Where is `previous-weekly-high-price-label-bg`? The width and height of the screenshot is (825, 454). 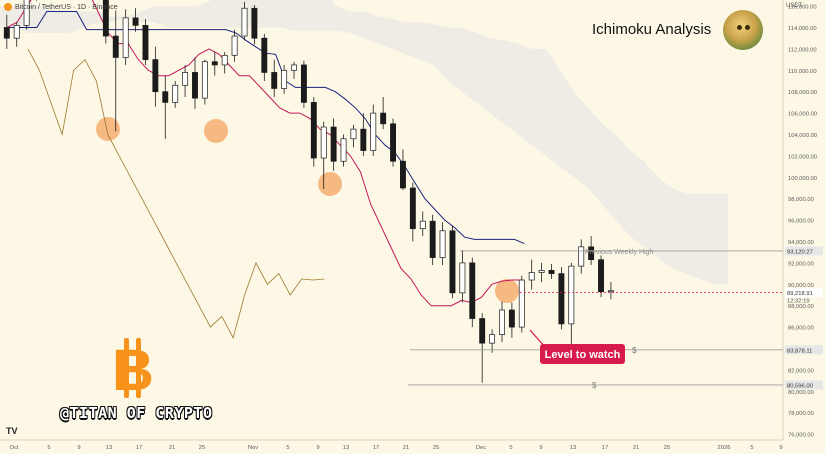
previous-weekly-high-price-label-bg is located at coordinates (804, 251).